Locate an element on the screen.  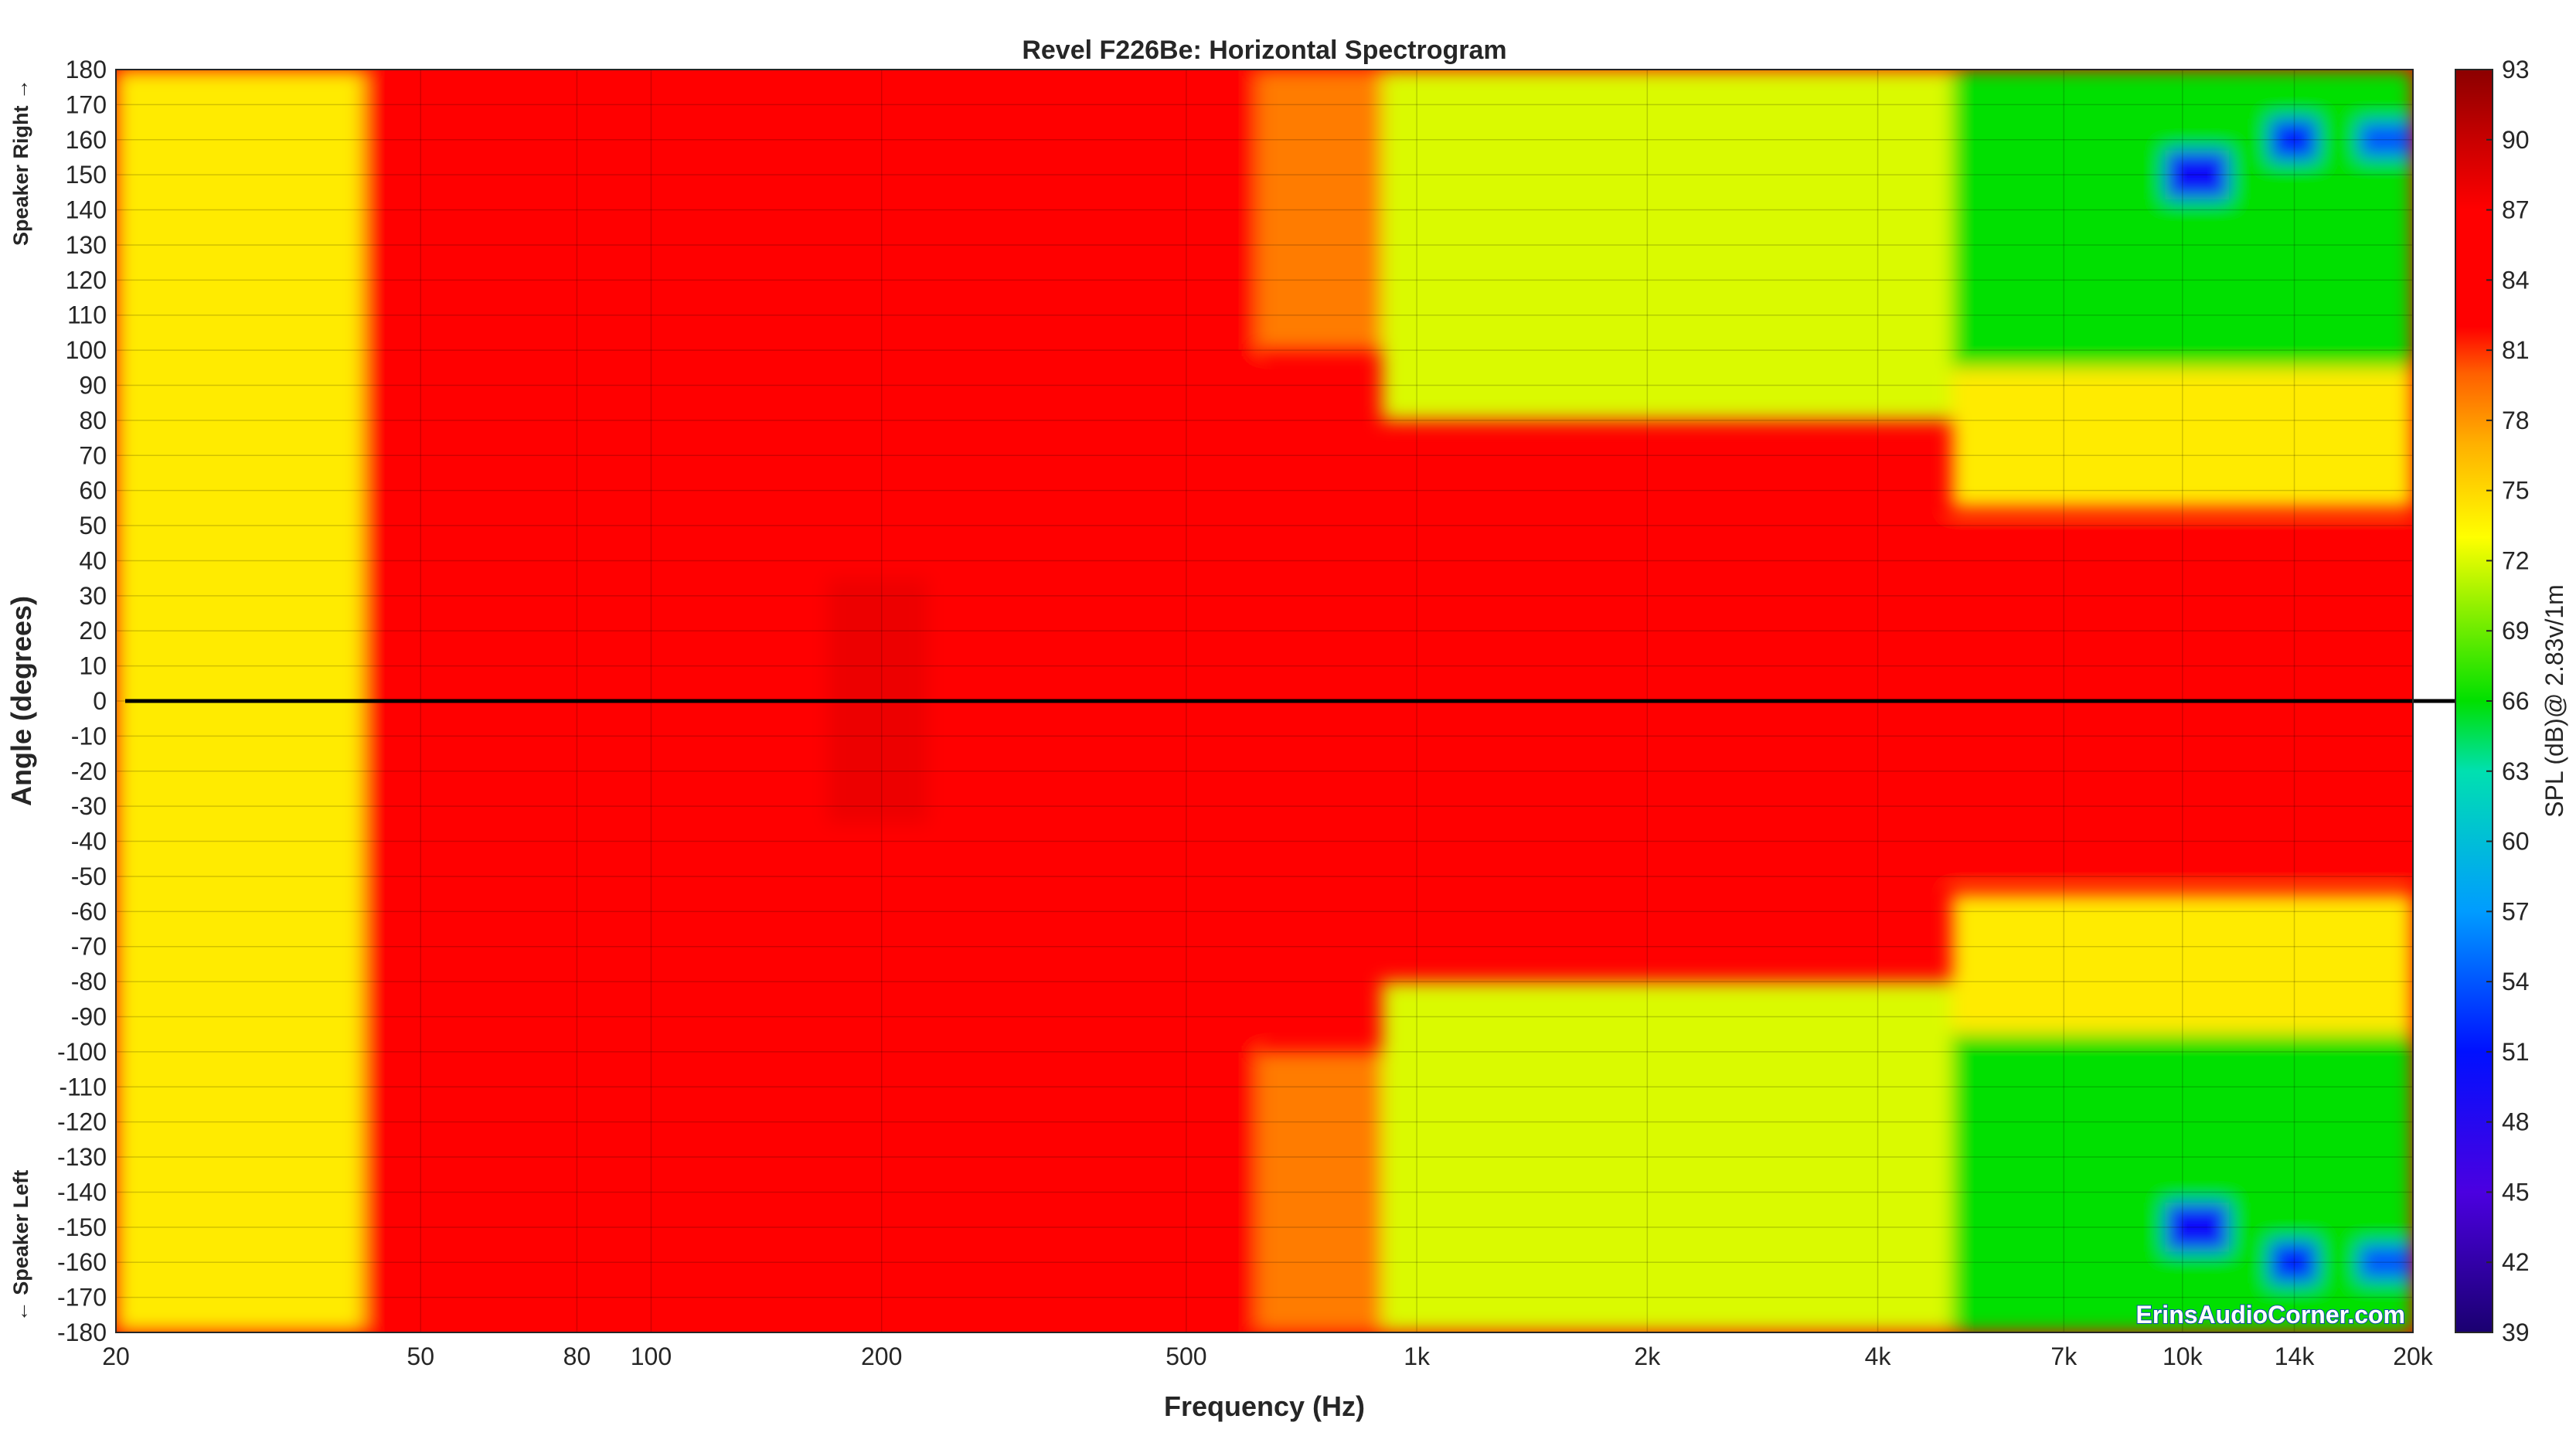
y-tick-label-19: -10 is located at coordinates (89, 736).